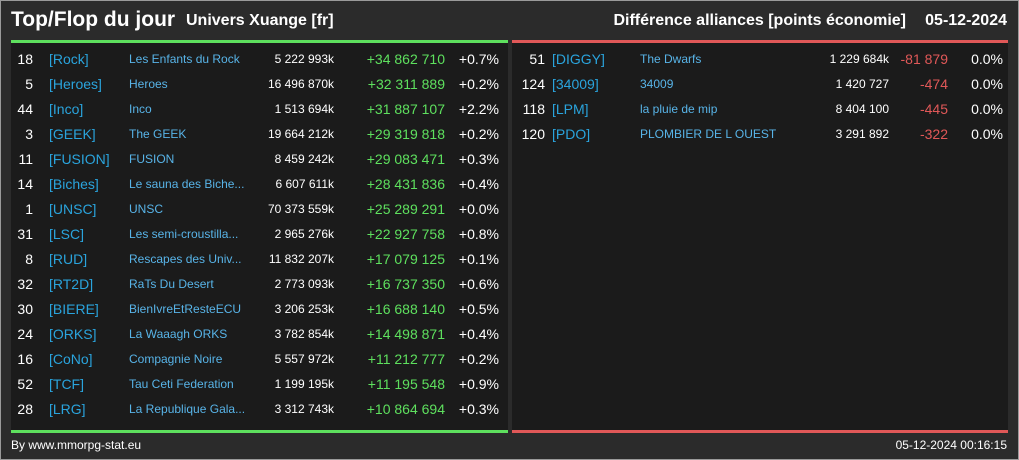 This screenshot has height=460, width=1019. I want to click on top-points: 6 607 611k, so click(305, 184).